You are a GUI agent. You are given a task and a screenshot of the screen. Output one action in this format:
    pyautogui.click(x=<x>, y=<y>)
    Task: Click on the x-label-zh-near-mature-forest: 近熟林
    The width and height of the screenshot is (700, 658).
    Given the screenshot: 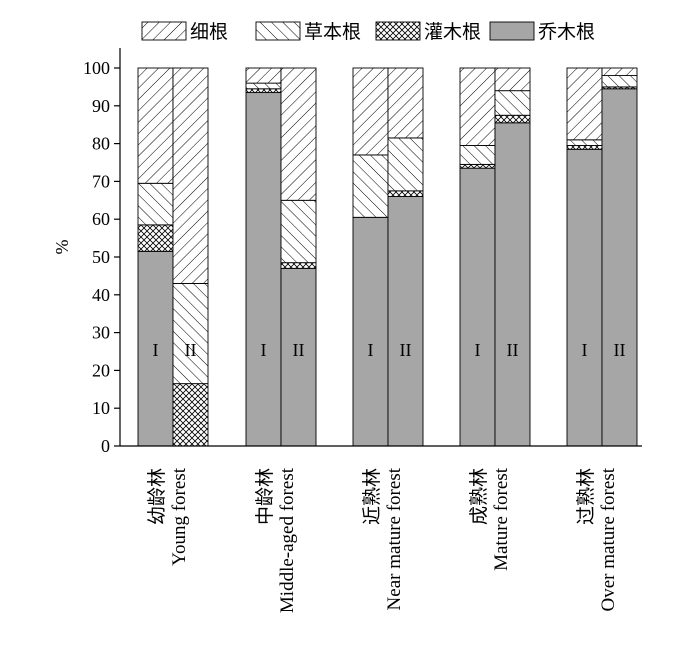 What is the action you would take?
    pyautogui.click(x=372, y=496)
    